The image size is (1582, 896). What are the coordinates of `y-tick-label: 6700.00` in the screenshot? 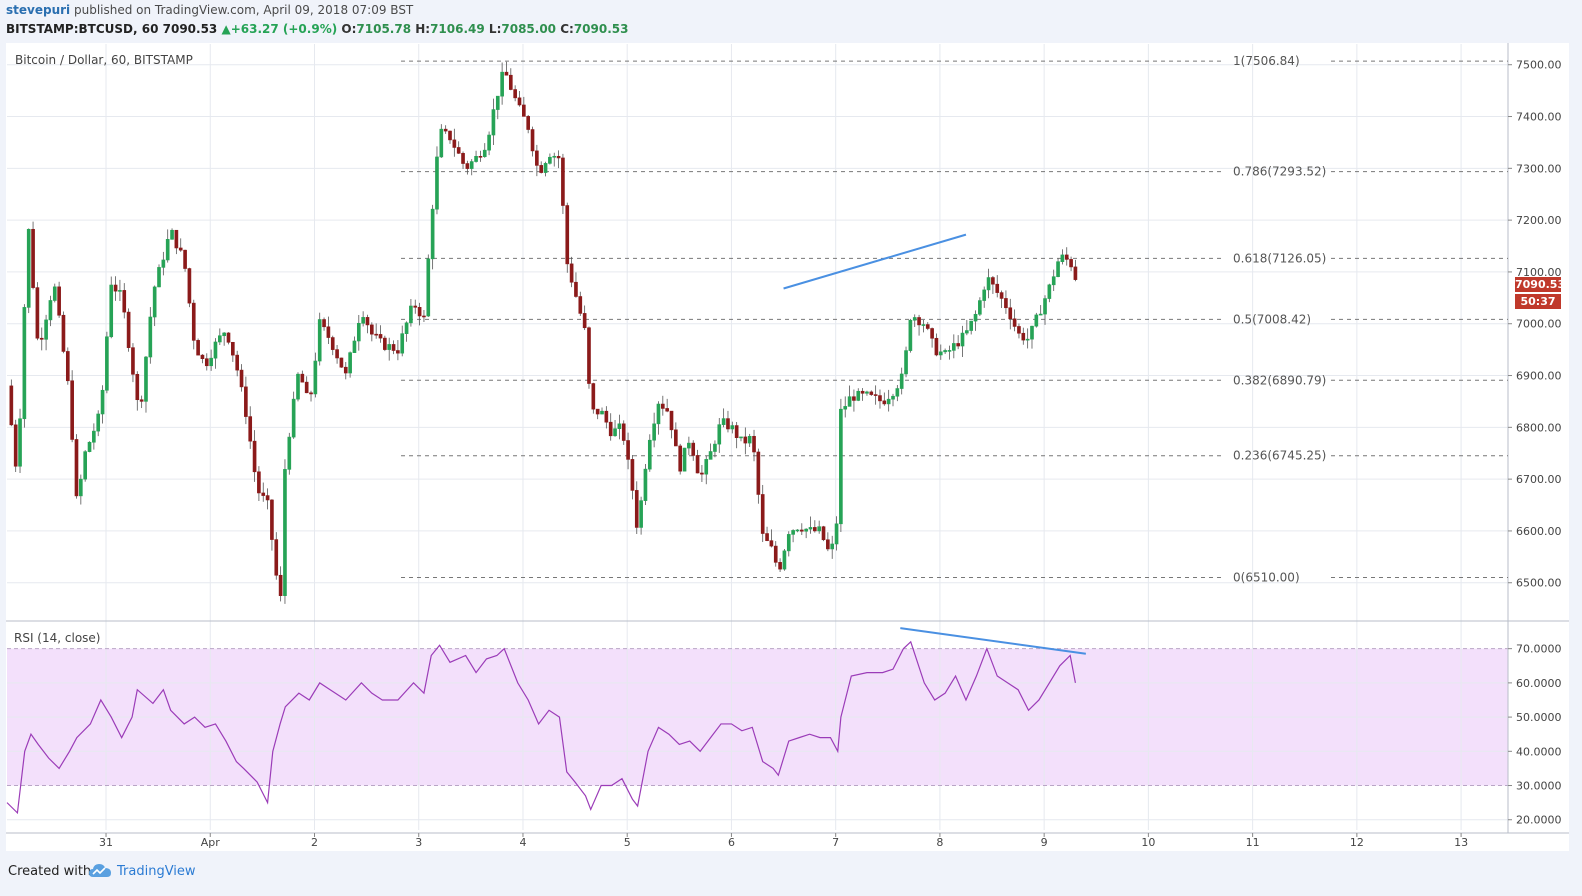 It's located at (1539, 479).